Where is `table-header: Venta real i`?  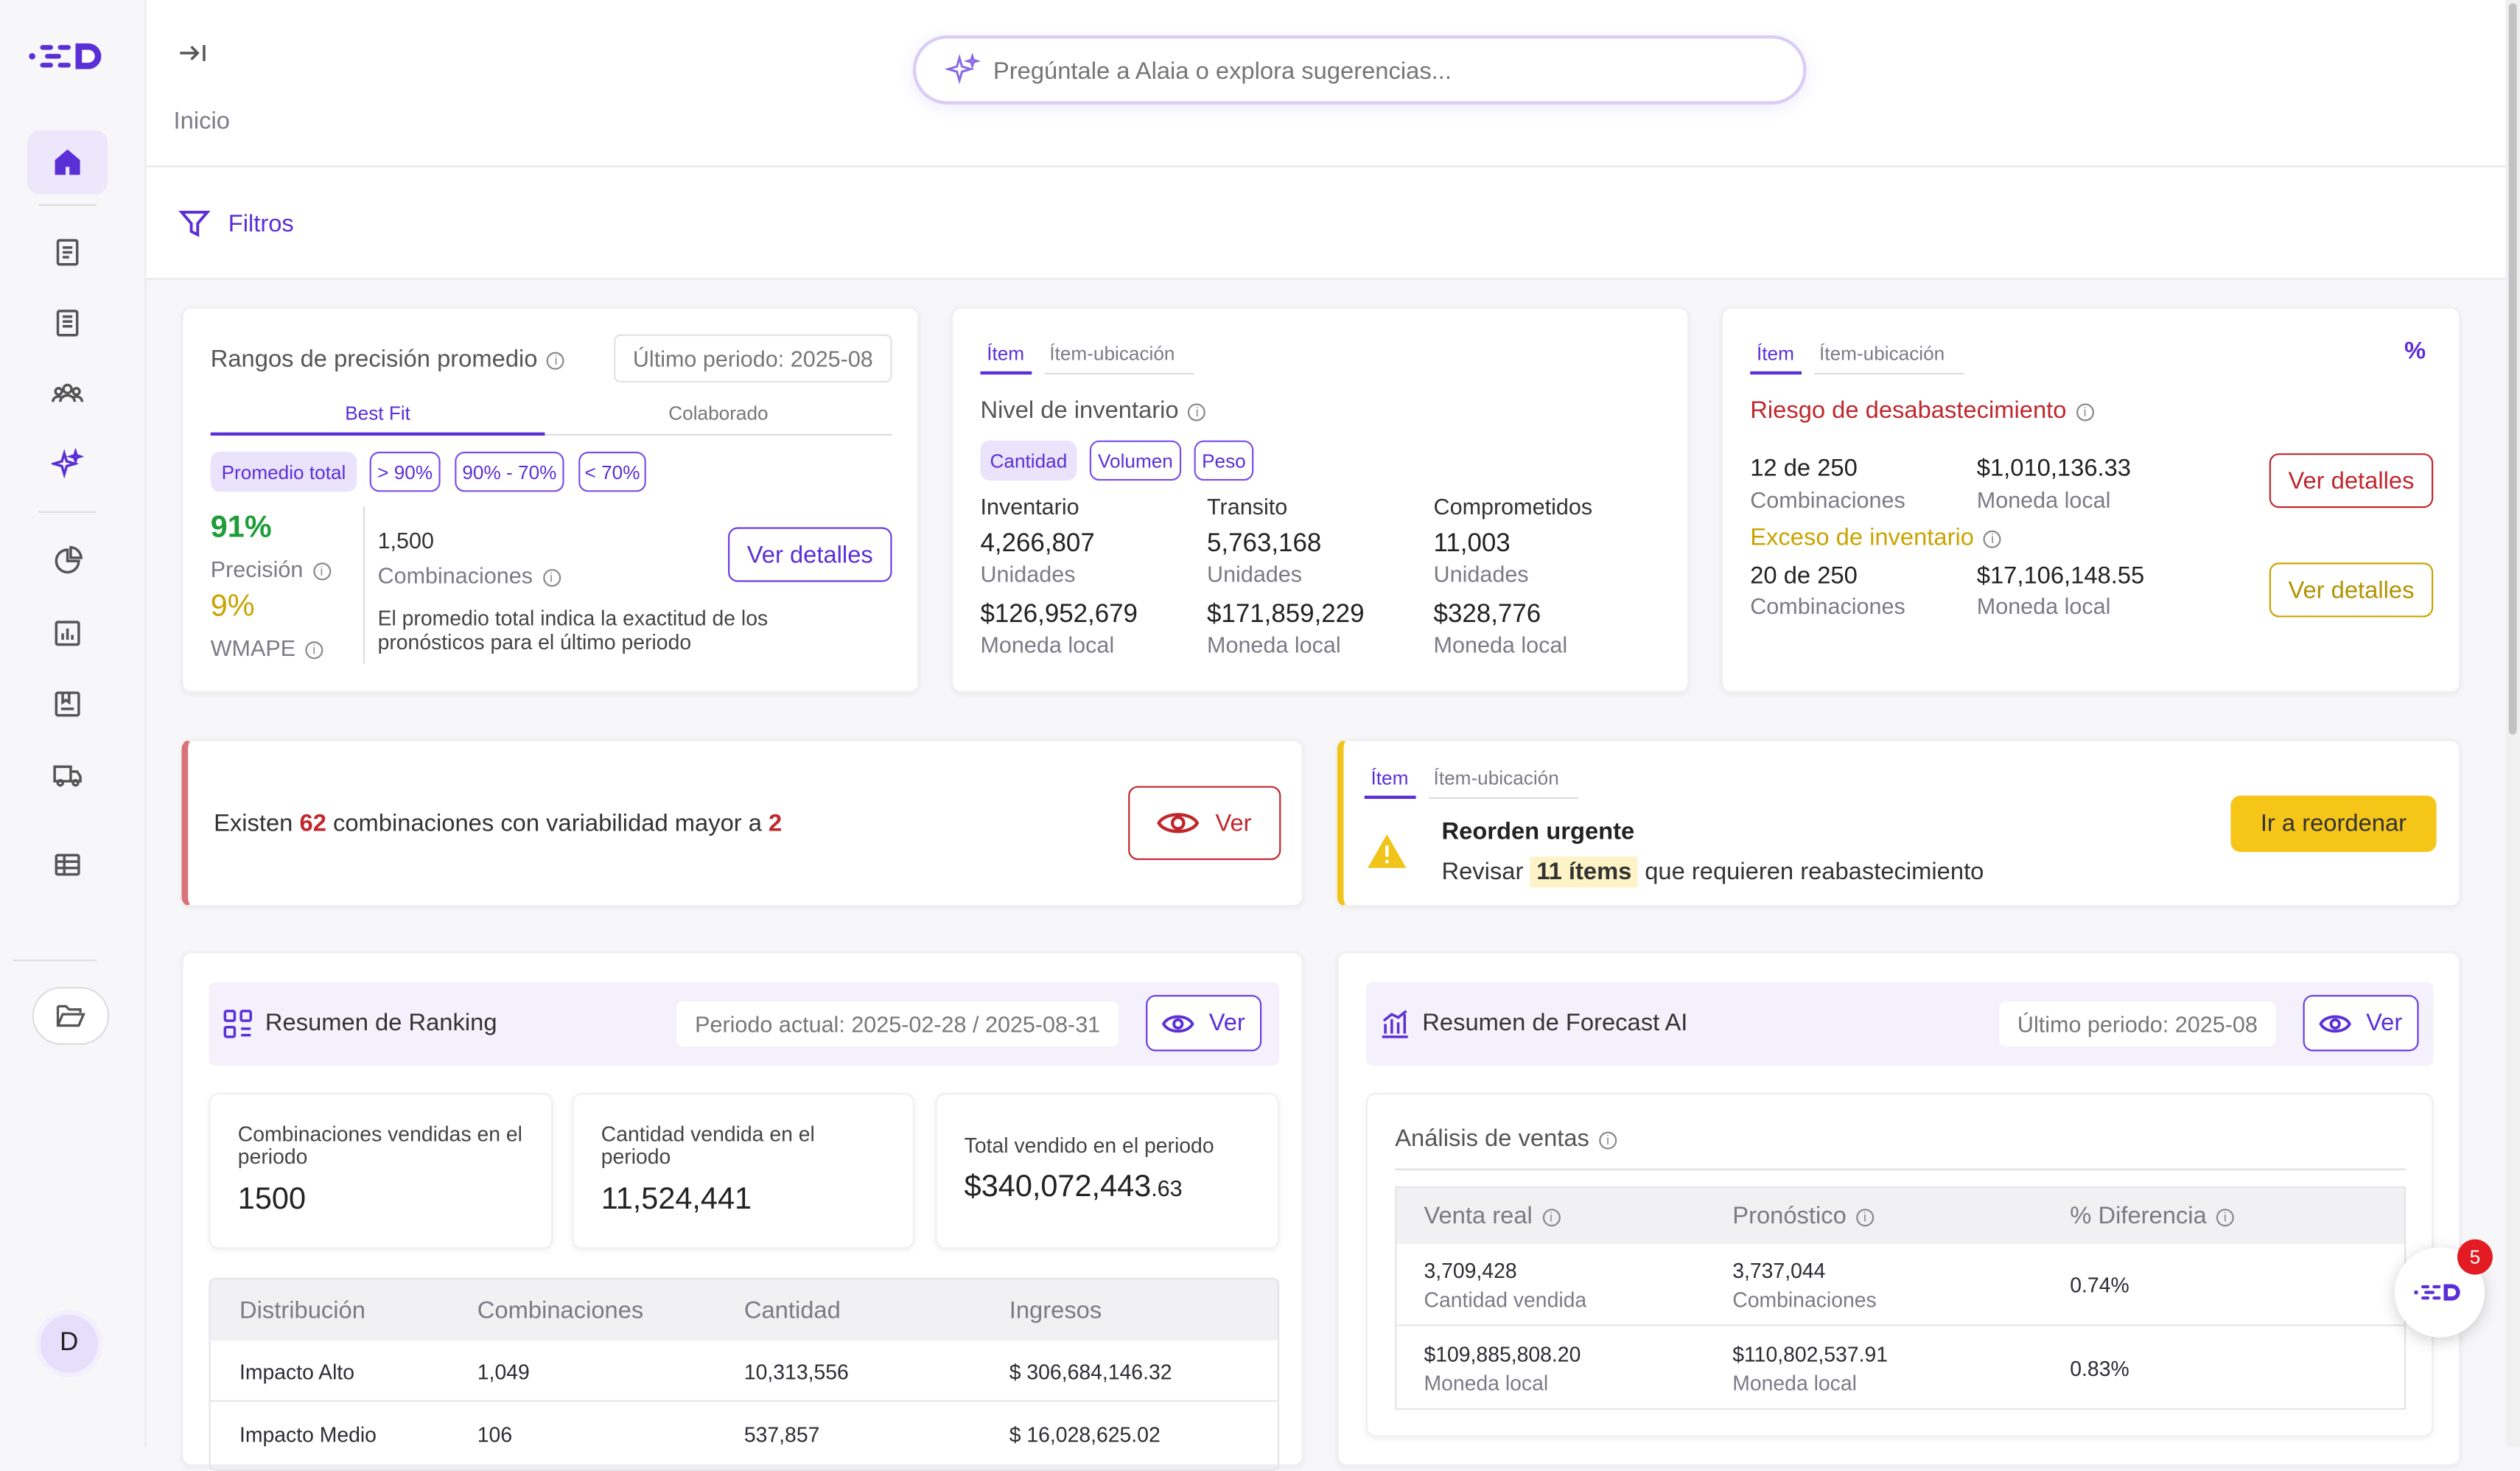
table-header: Venta real i is located at coordinates (1492, 1216).